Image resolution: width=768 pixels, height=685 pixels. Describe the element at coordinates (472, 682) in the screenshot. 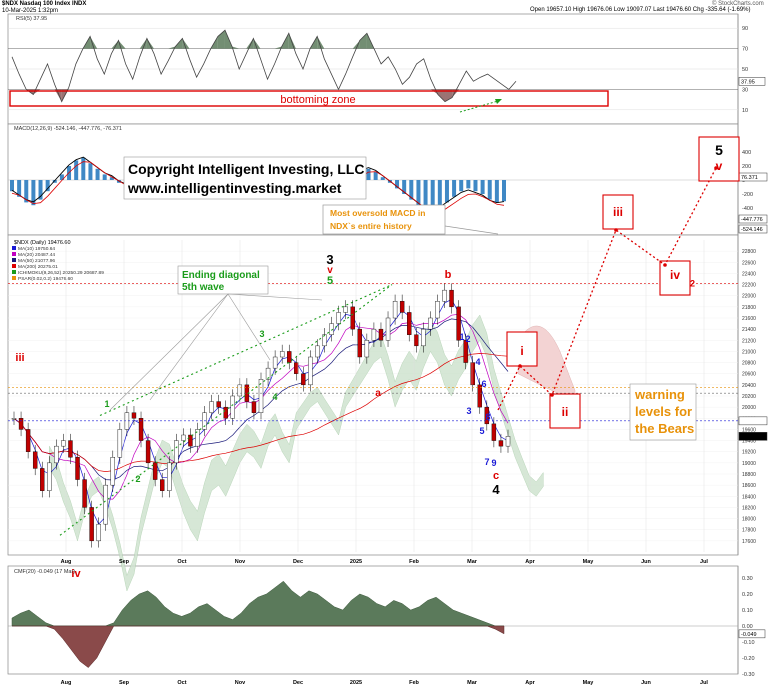

I see `month-label-bottom: Mar` at that location.